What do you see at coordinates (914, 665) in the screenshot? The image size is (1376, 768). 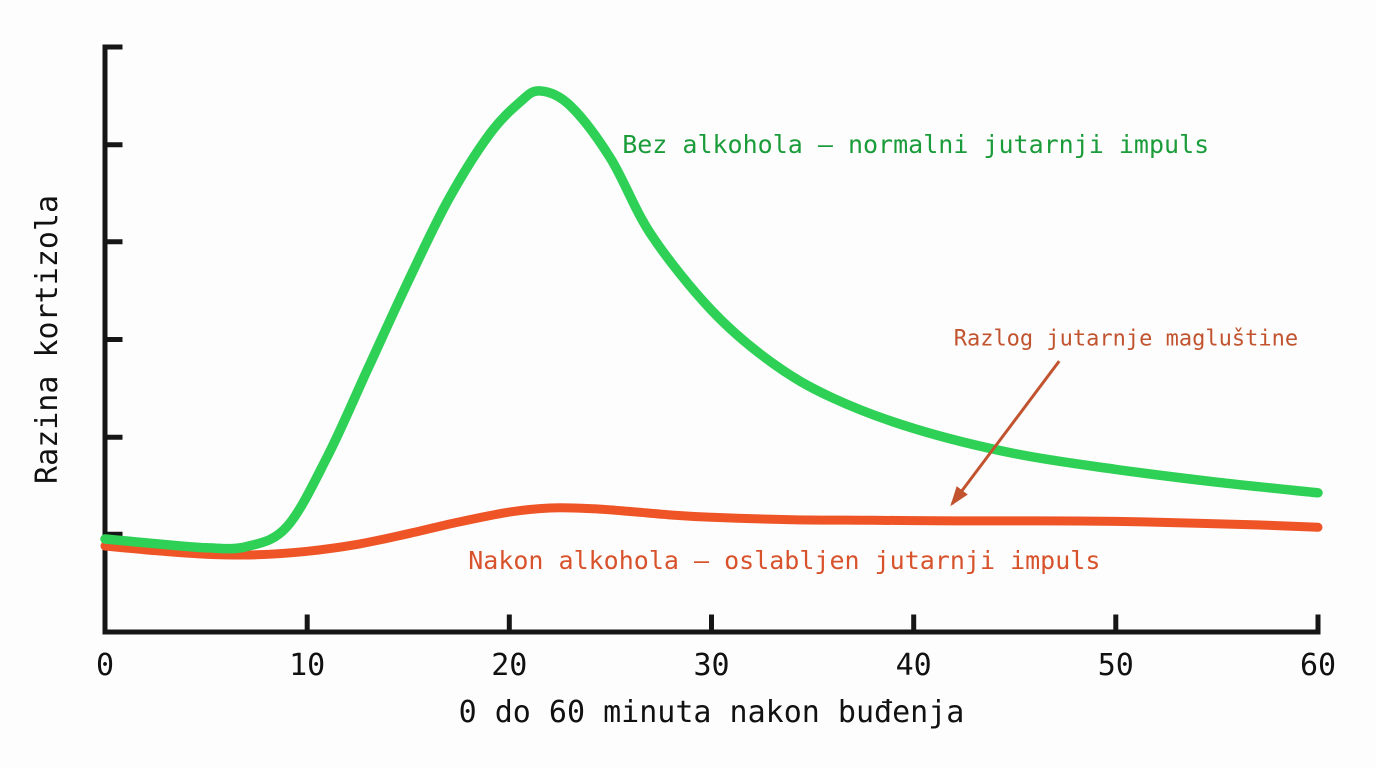 I see `x-tick-label-40: 40` at bounding box center [914, 665].